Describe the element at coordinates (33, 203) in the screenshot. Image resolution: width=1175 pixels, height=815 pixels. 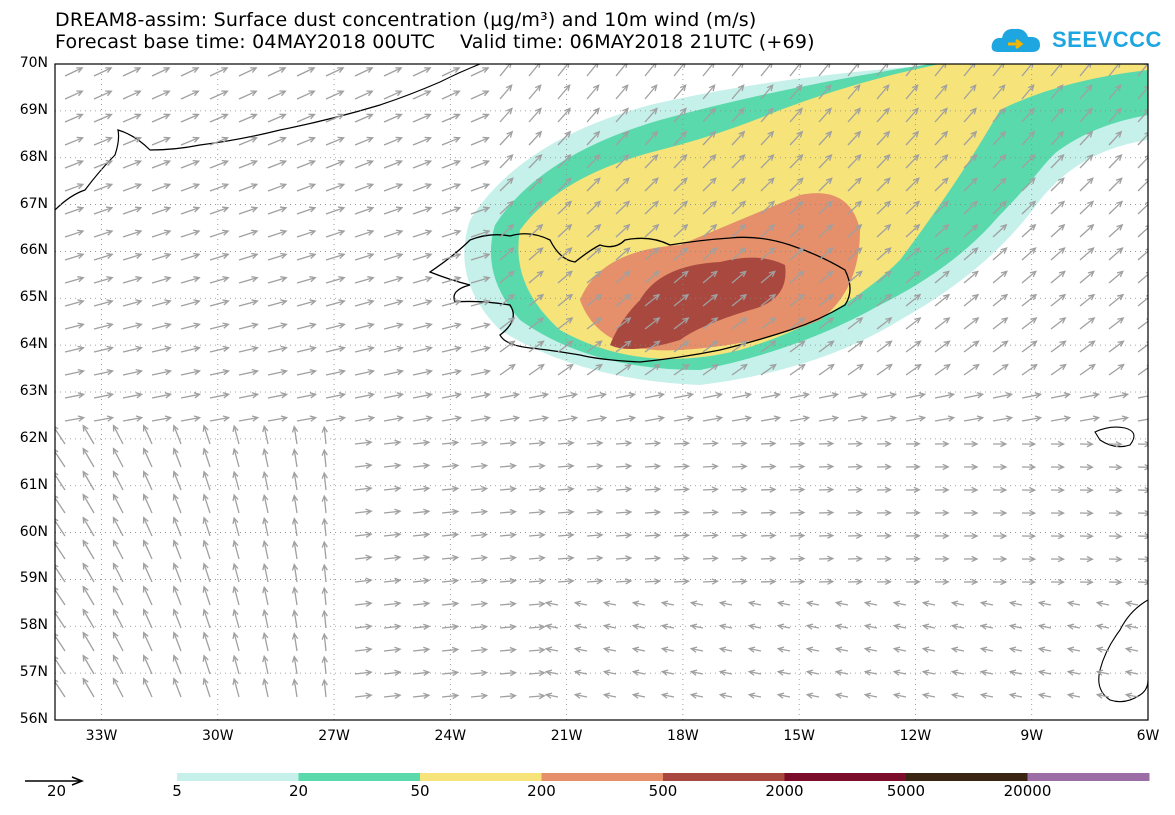
I see `latitude-label: 67N` at that location.